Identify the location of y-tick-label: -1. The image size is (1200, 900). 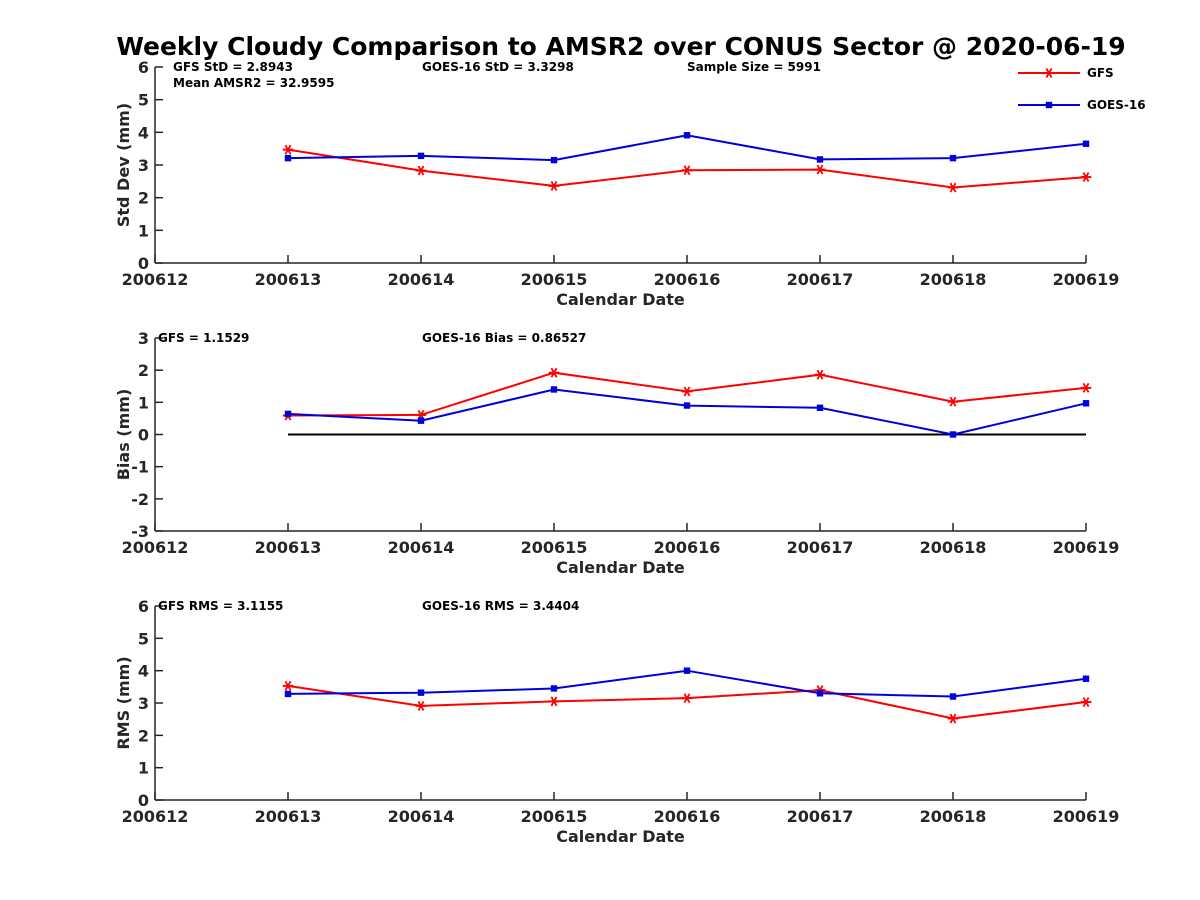
(140, 467).